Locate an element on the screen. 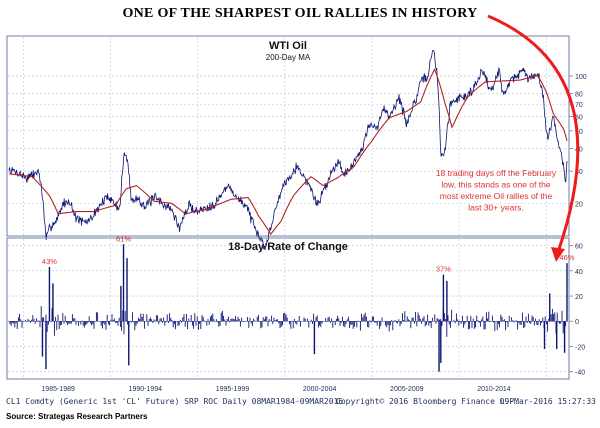  price-y-tick-label: 100 is located at coordinates (581, 77).